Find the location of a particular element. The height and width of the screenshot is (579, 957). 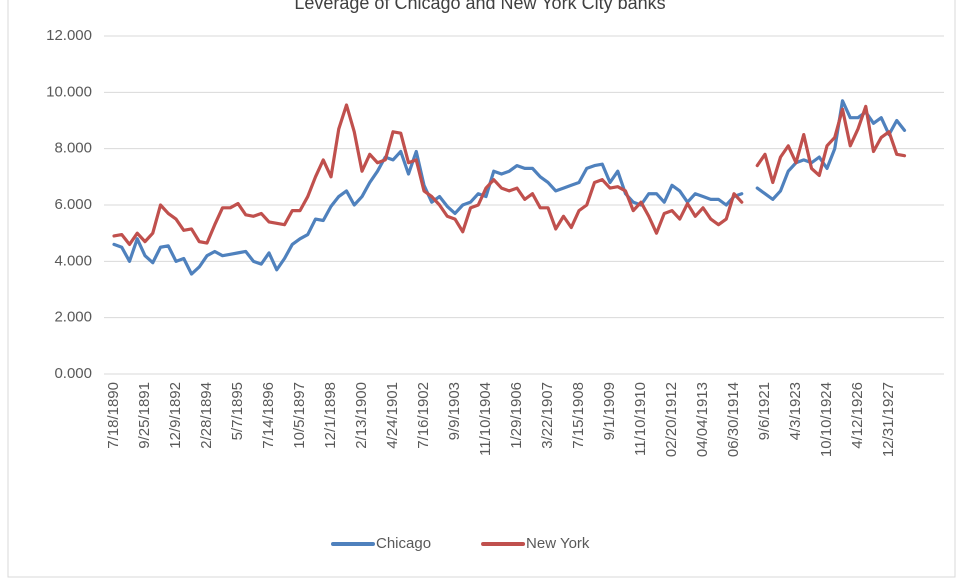

y-tick-label: 10.000 is located at coordinates (69, 91).